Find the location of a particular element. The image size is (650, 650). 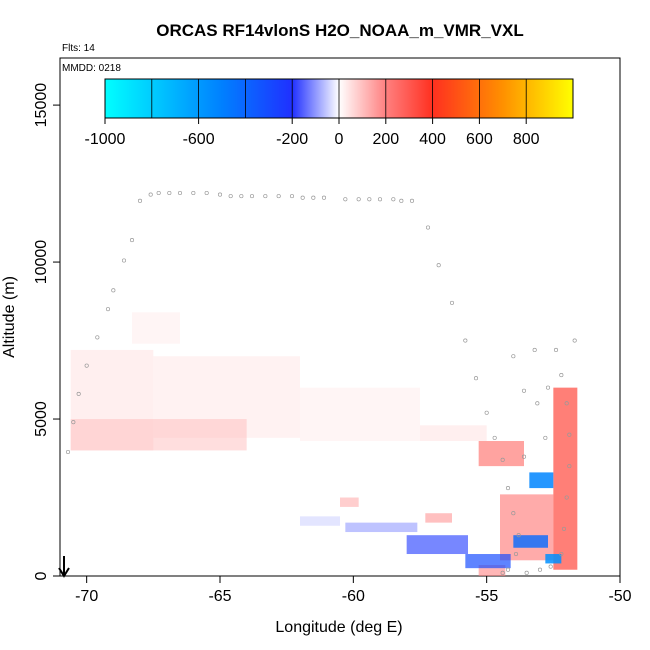

x-tick-label: -60 is located at coordinates (353, 596).